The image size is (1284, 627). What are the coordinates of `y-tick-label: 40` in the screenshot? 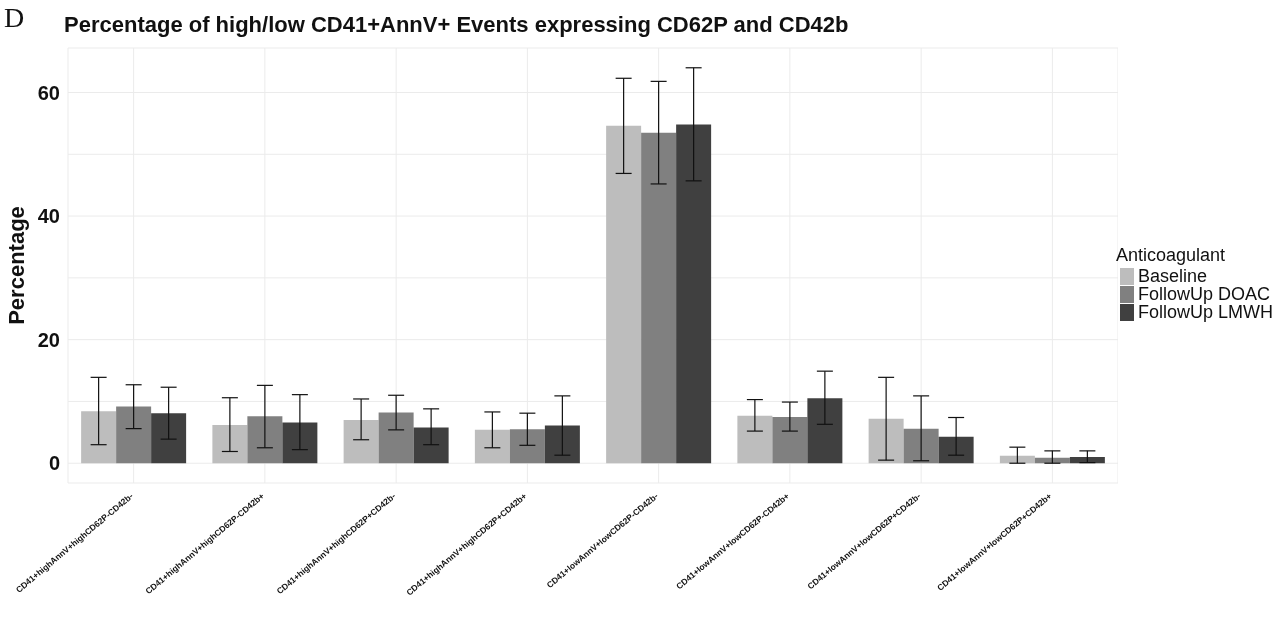 It's located at (48, 216).